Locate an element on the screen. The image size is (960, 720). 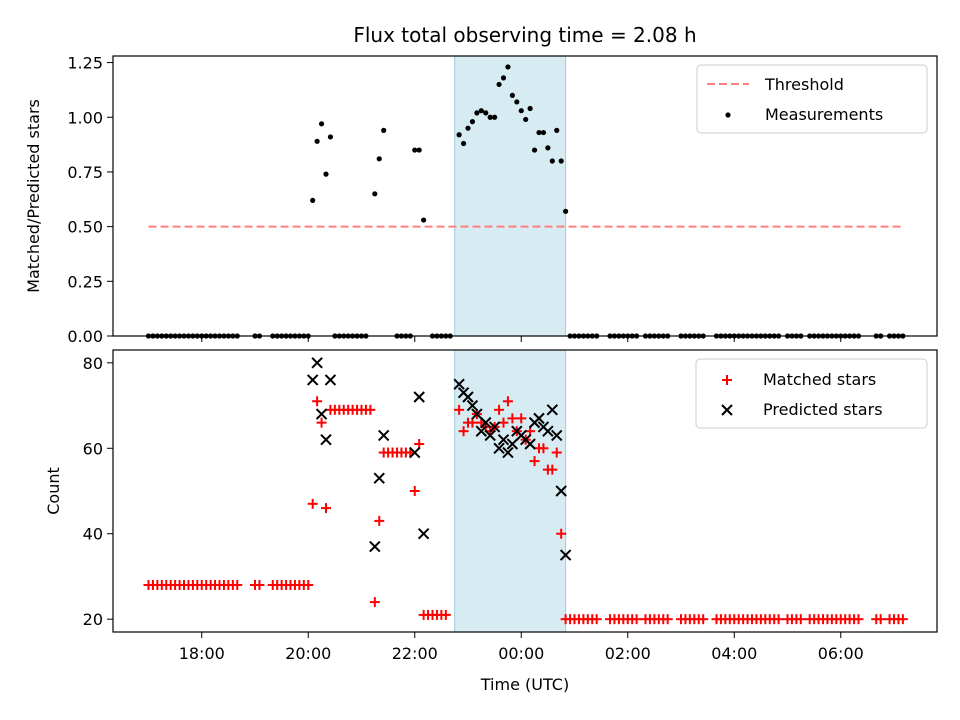
top-legend: Threshold Measurements is located at coordinates (812, 99).